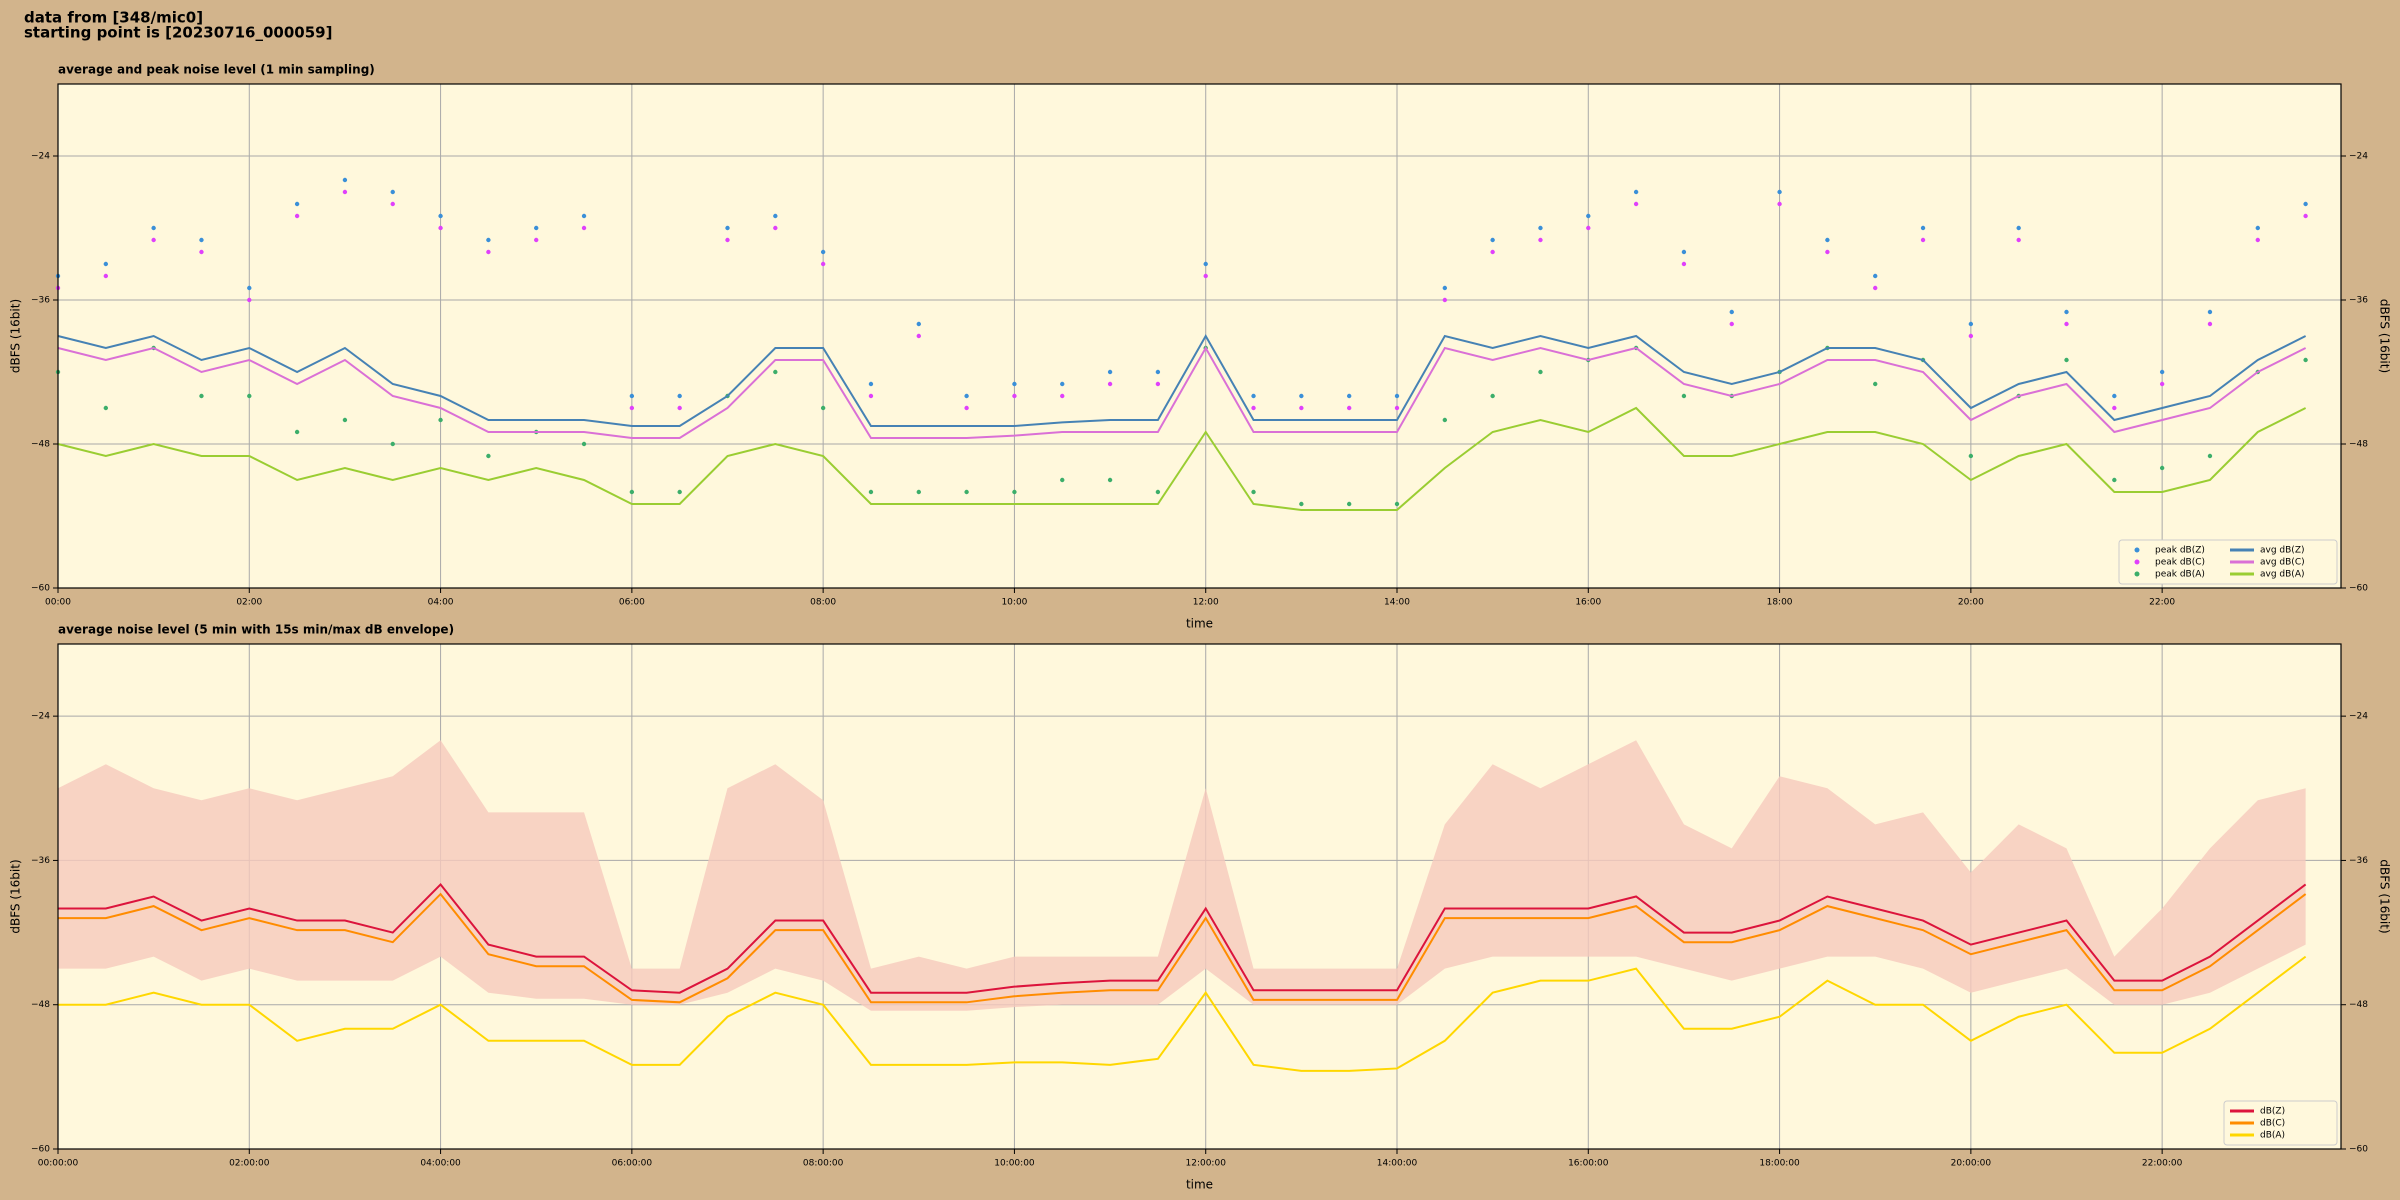 The image size is (2400, 1200). I want to click on header-line: data from [348/mic0], so click(113, 18).